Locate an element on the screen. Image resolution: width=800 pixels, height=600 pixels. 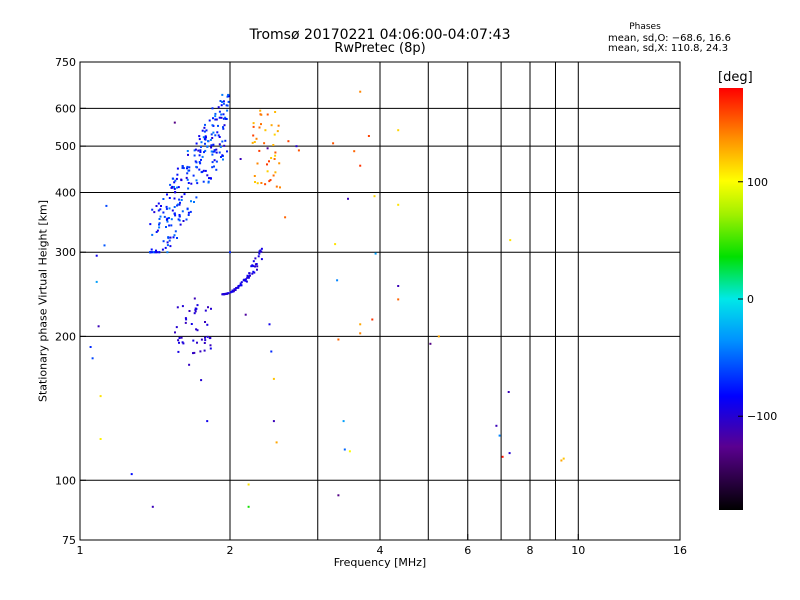
colorbar-tick-label: 100 is located at coordinates (757, 182).